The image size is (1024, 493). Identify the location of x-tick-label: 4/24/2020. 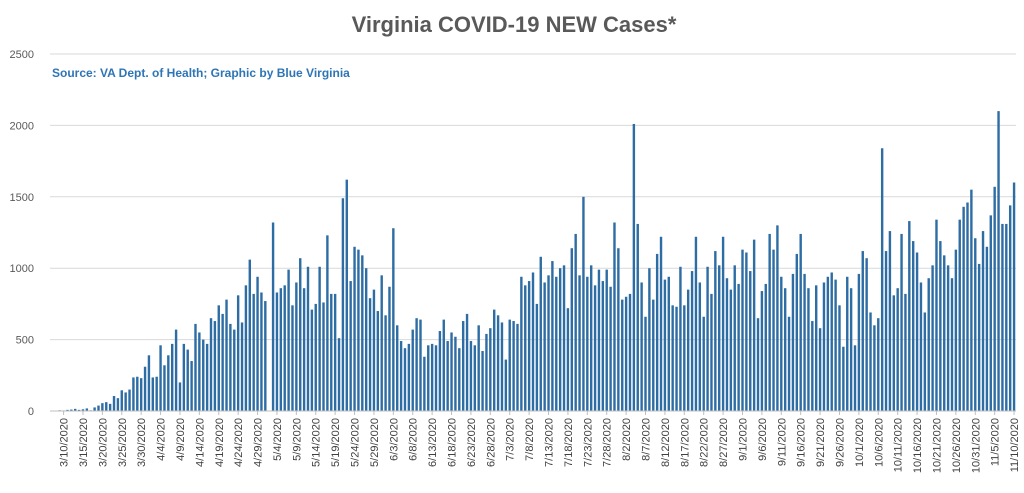
(239, 442).